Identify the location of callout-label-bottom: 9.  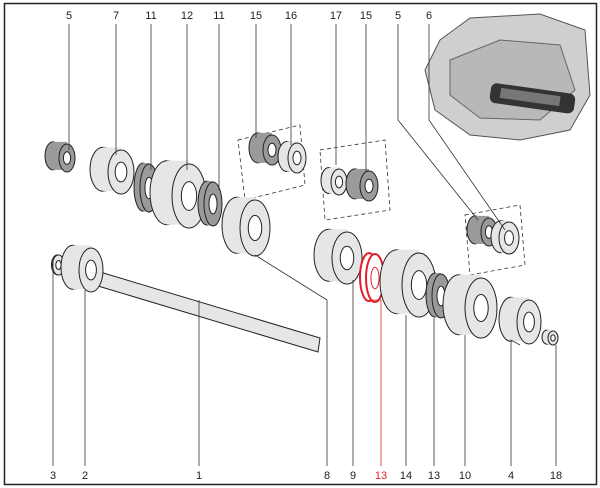
(353, 476).